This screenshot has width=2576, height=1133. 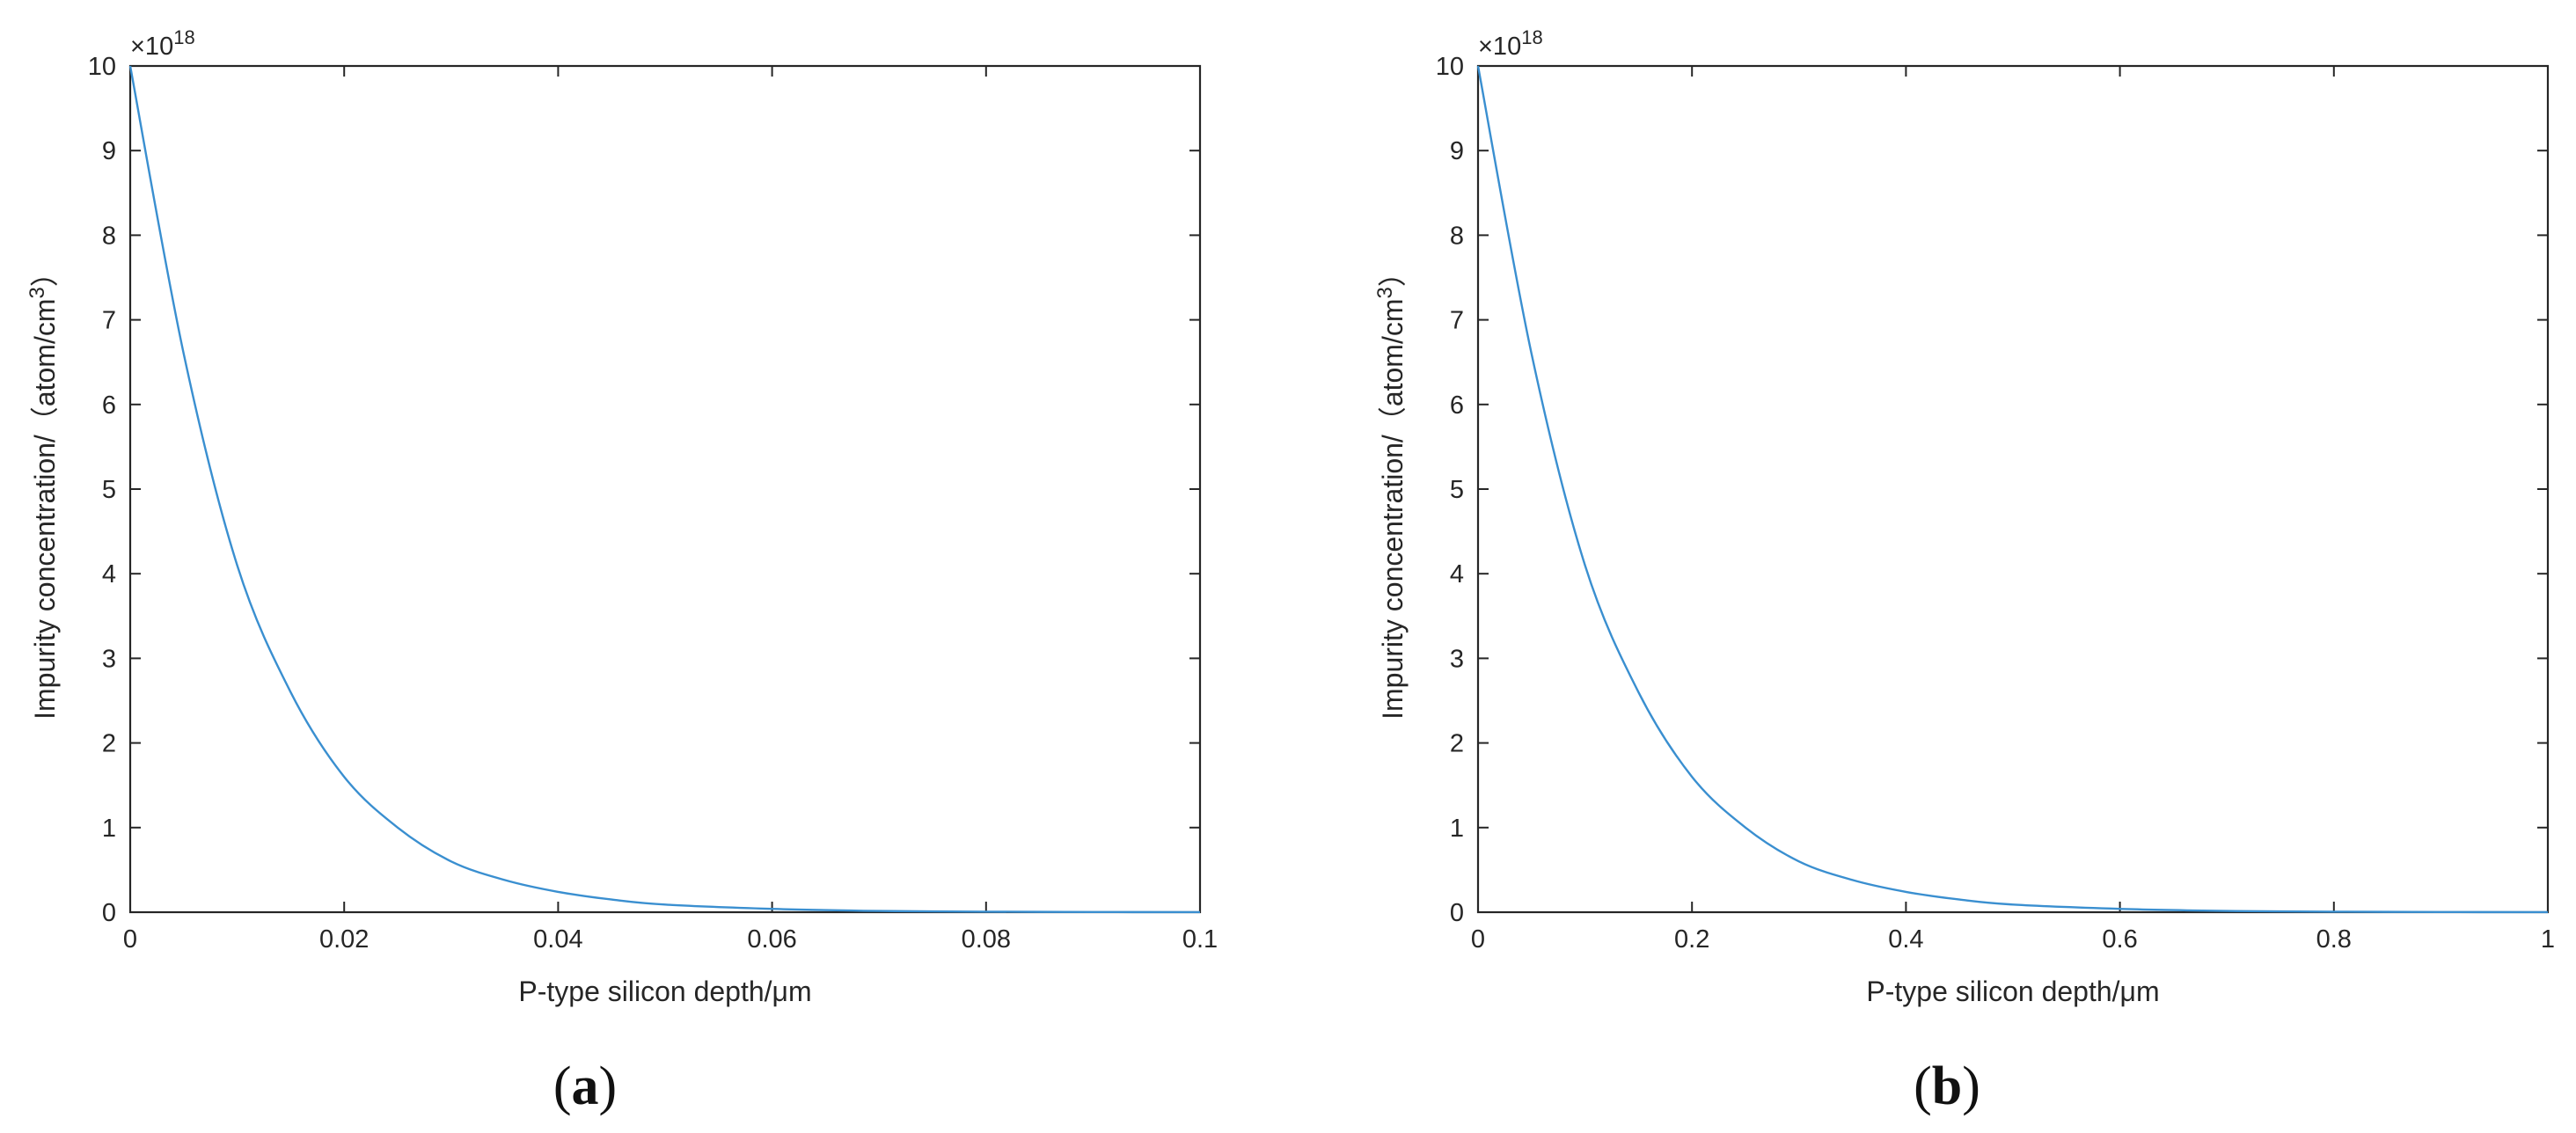 What do you see at coordinates (2013, 939) in the screenshot?
I see `x-tick-labels: 0 0.2 0.4 0.6 0.8 1` at bounding box center [2013, 939].